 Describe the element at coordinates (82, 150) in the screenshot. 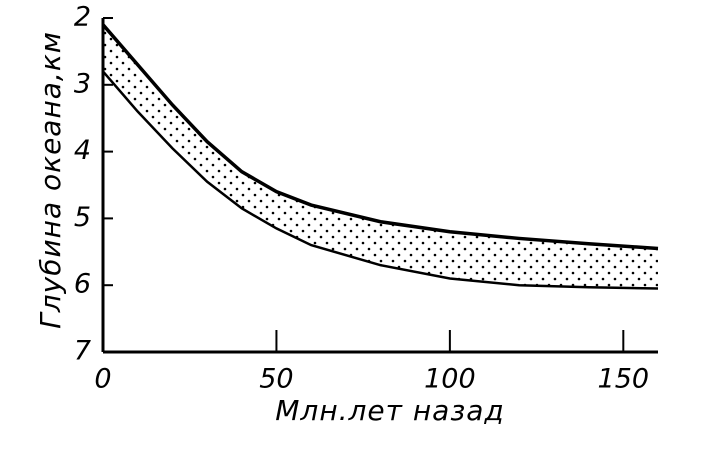

I see `y-tick-label: 4` at that location.